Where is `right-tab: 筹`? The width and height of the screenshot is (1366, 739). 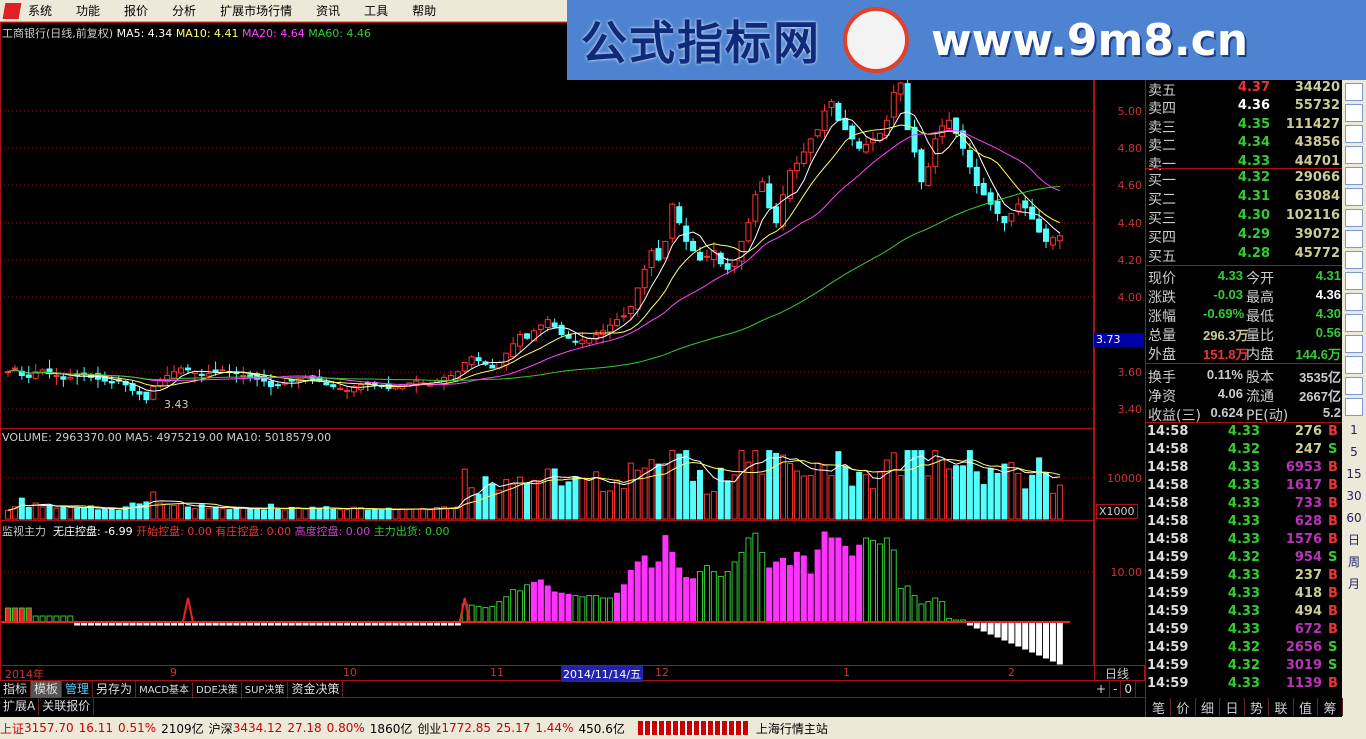 right-tab: 筹 is located at coordinates (1331, 707).